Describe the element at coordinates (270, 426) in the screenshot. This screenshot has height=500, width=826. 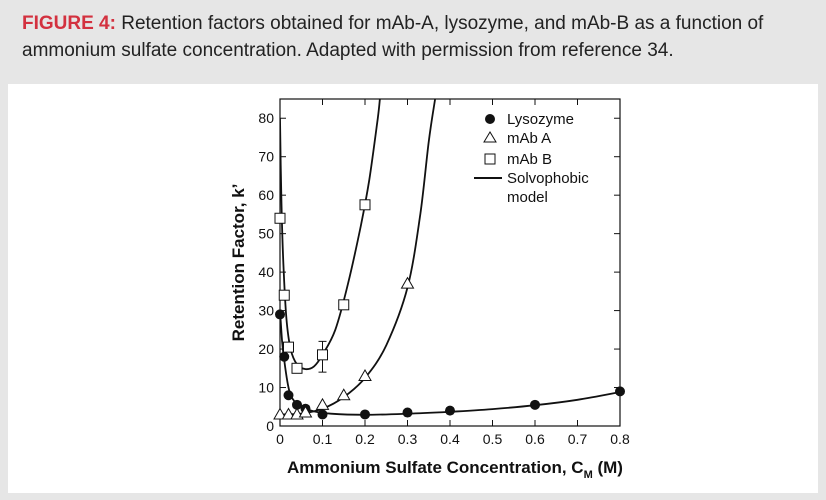
I see `y-tick-label: 0` at that location.